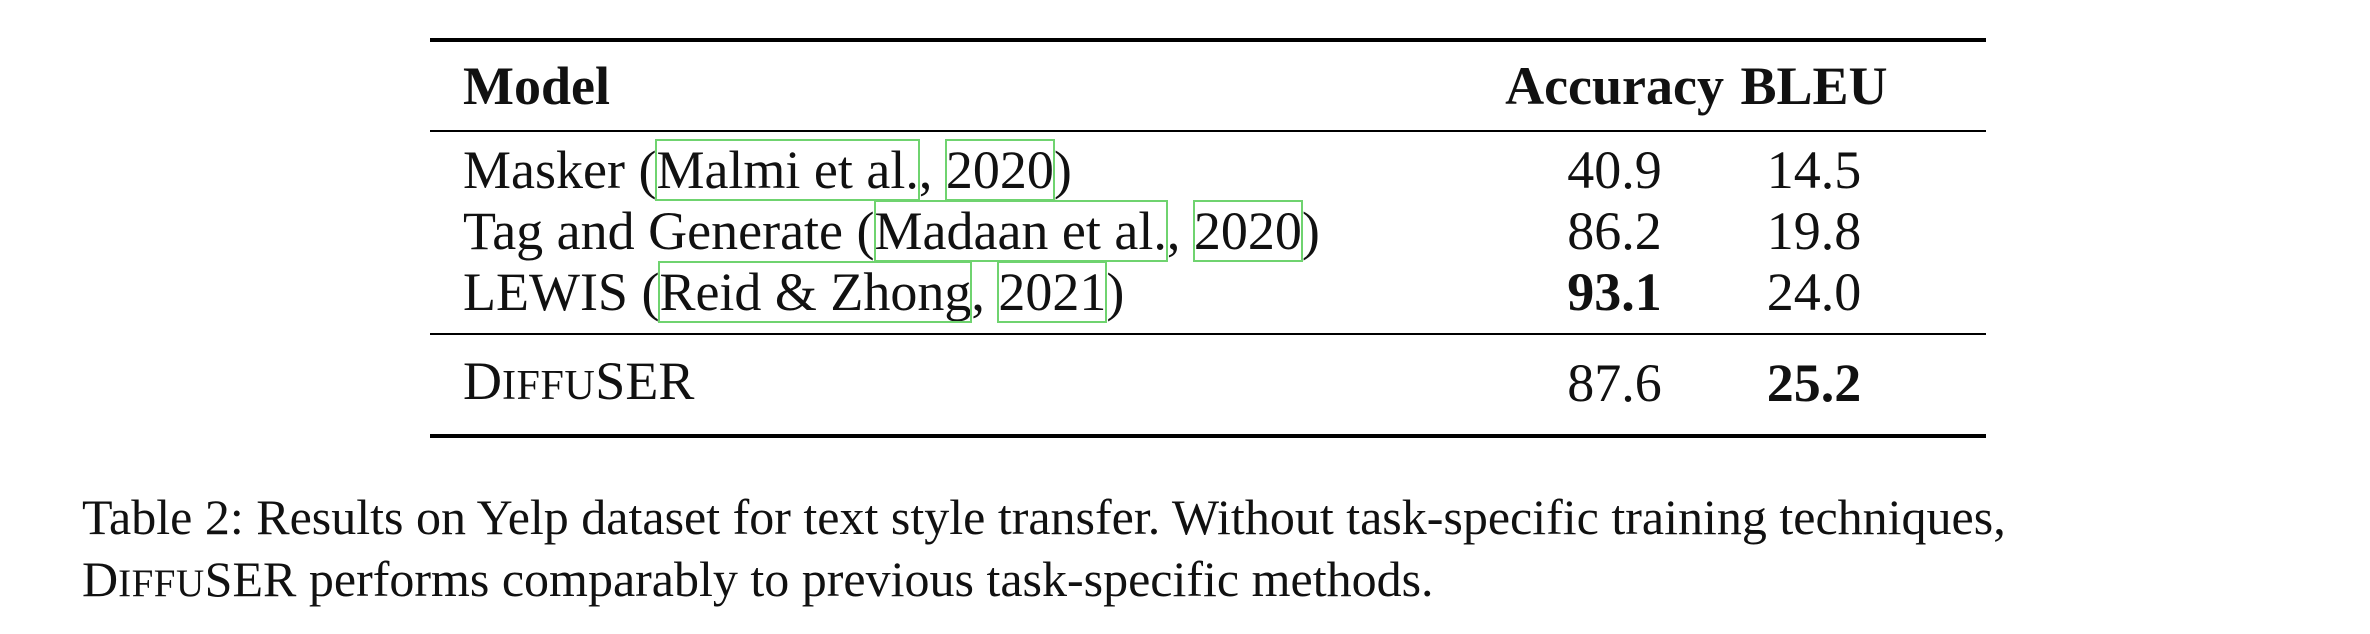 The image size is (2370, 634). Describe the element at coordinates (161, 583) in the screenshot. I see `caption-model-name-smallcaps: IFFU` at that location.